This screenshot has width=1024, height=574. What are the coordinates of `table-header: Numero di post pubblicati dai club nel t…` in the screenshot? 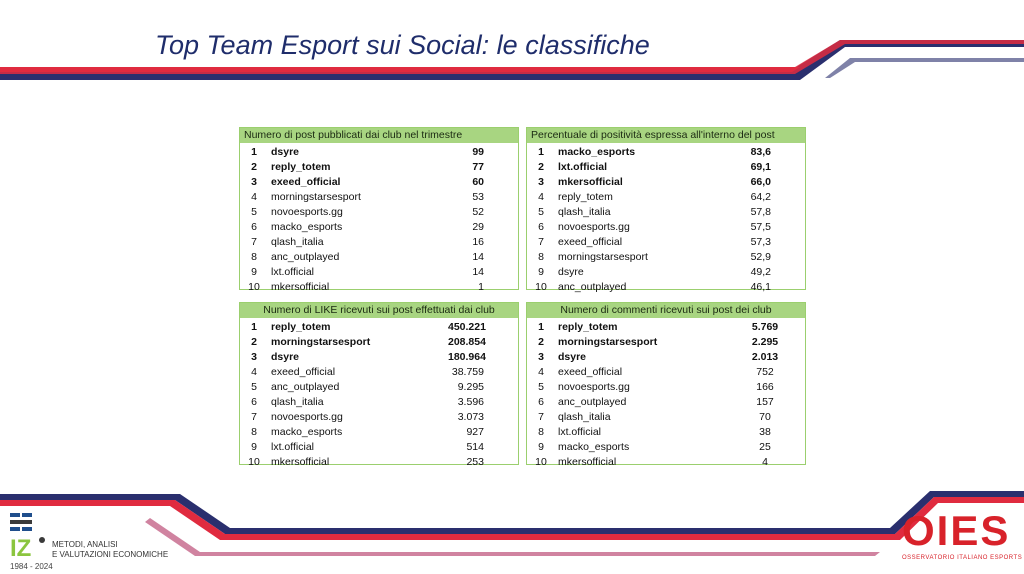 It's located at (379, 135).